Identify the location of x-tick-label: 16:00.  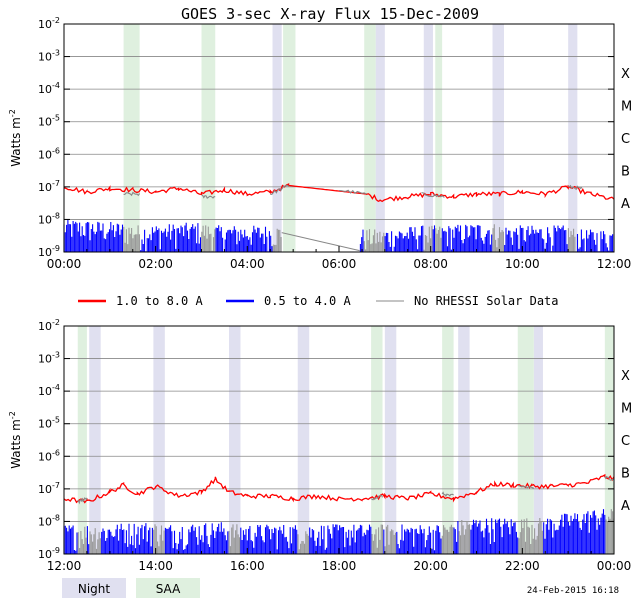
(247, 566).